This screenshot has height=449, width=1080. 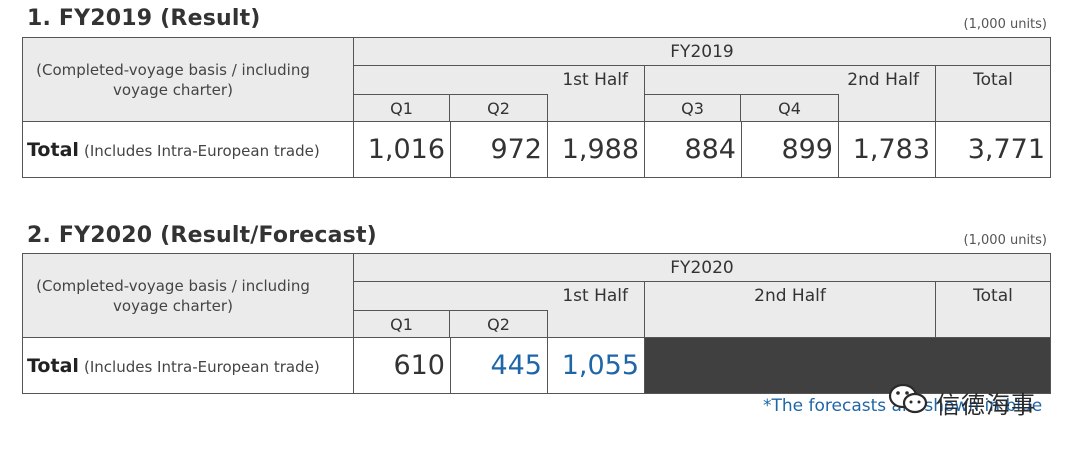 I want to click on second-half-header: 2nd Half, so click(x=790, y=309).